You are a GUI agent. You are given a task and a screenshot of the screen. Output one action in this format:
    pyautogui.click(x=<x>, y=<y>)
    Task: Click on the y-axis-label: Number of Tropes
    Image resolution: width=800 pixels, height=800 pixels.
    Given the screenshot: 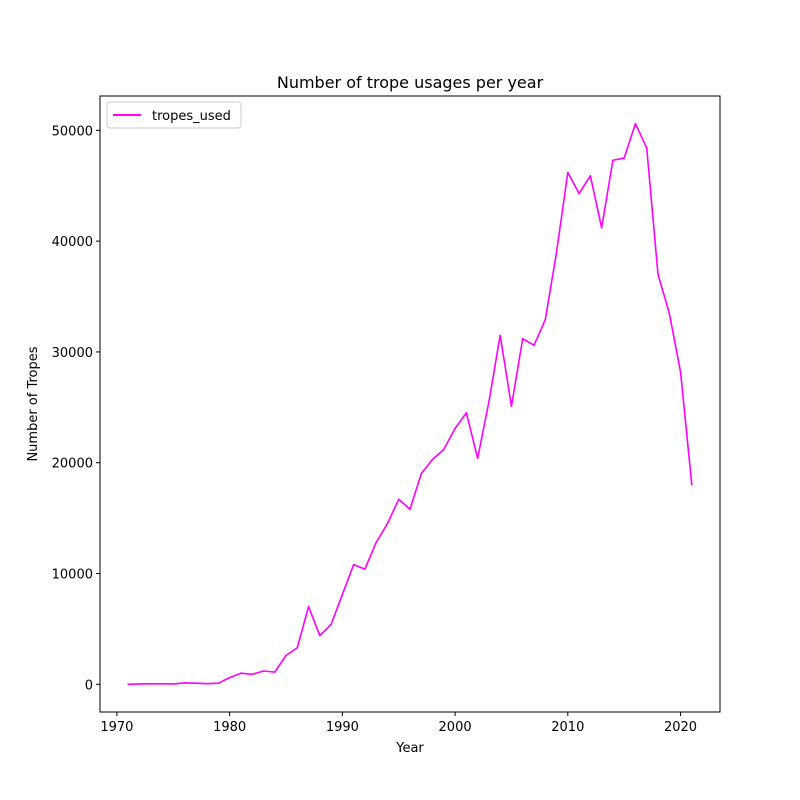 What is the action you would take?
    pyautogui.click(x=33, y=403)
    